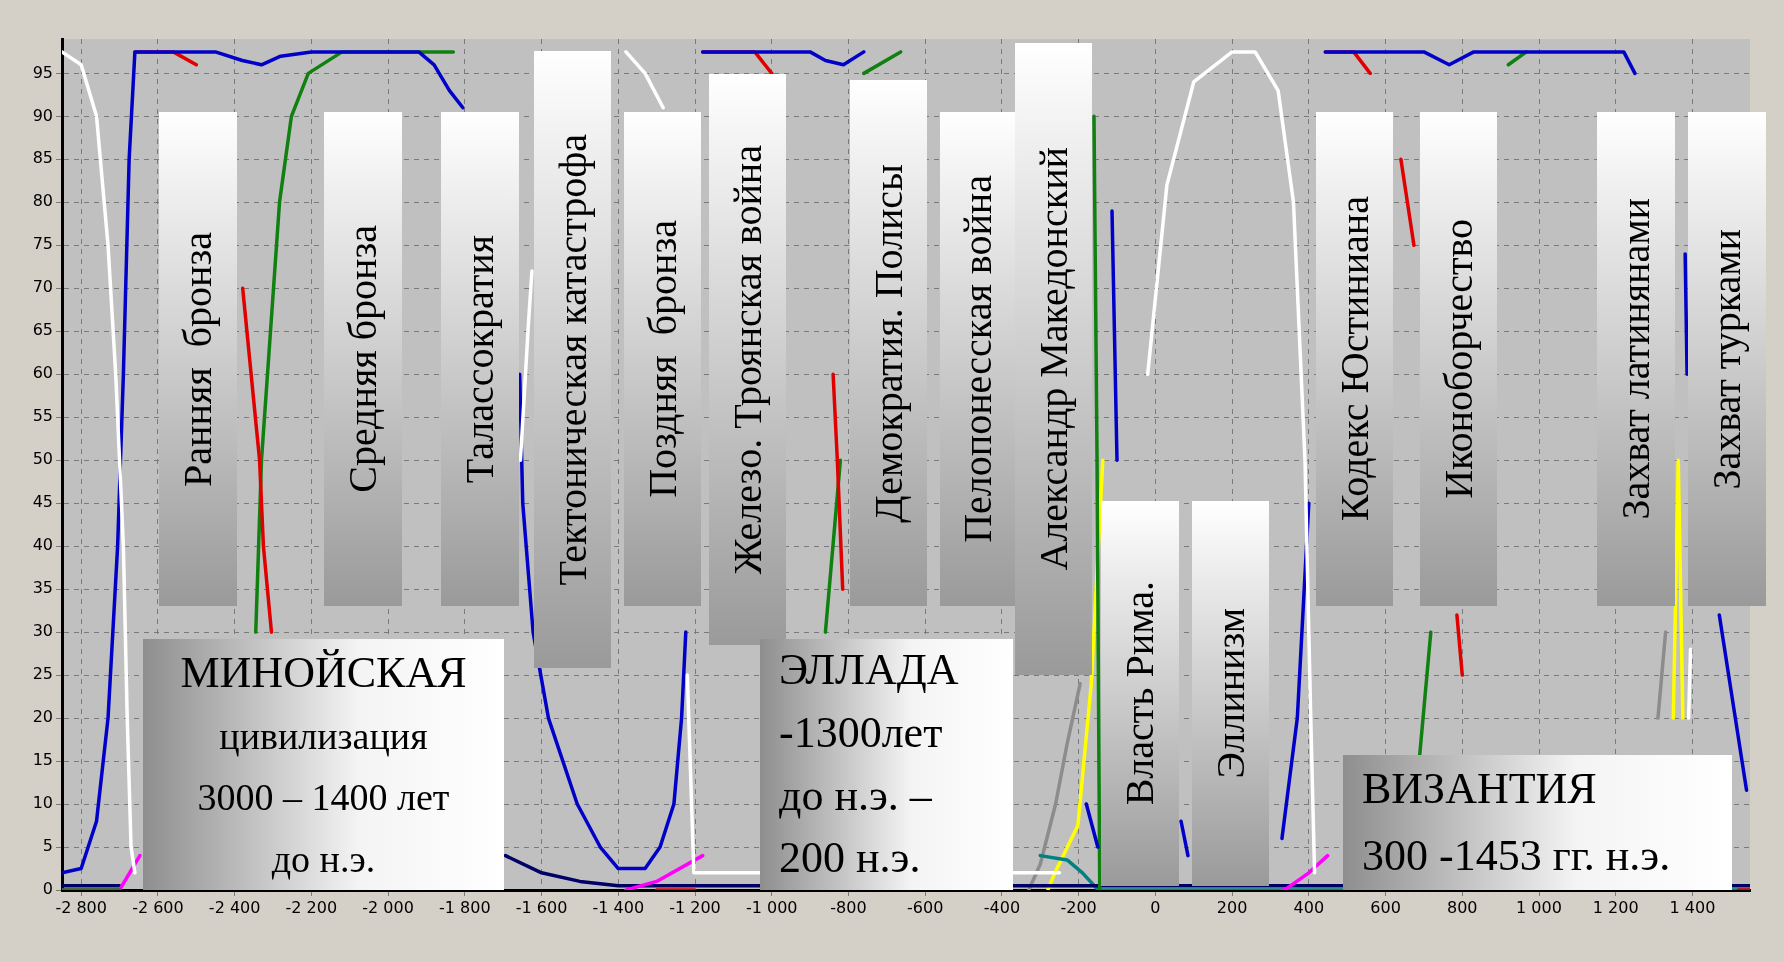 This screenshot has height=962, width=1784. I want to click on label-panel: МИНОЙСКАЯ цивилизация 3000 – 1400 лет до н.э., so click(323, 764).